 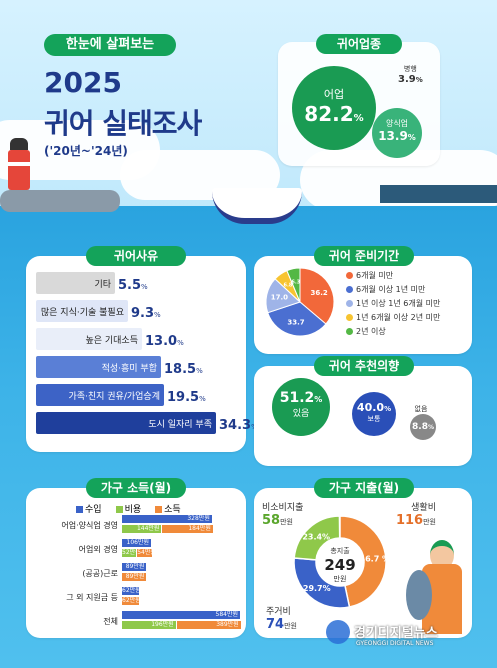 I want to click on income-bar-revenue: 328만원, so click(x=167, y=519).